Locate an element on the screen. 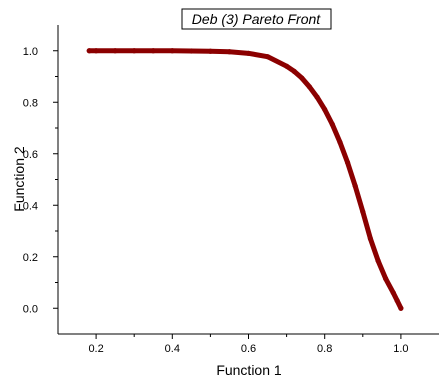 This screenshot has height=384, width=443. x-tick-label: 0.6 is located at coordinates (248, 349).